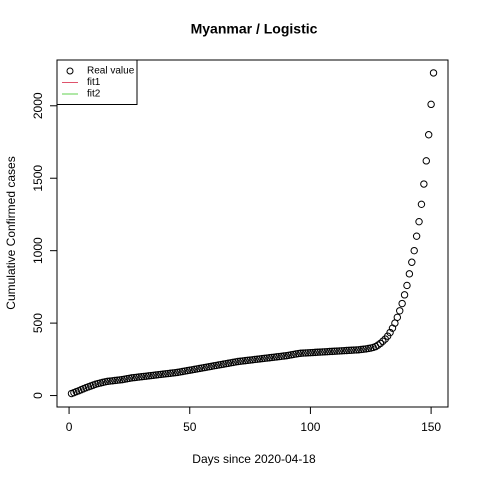  I want to click on y-tick-label: 1500, so click(38, 178).